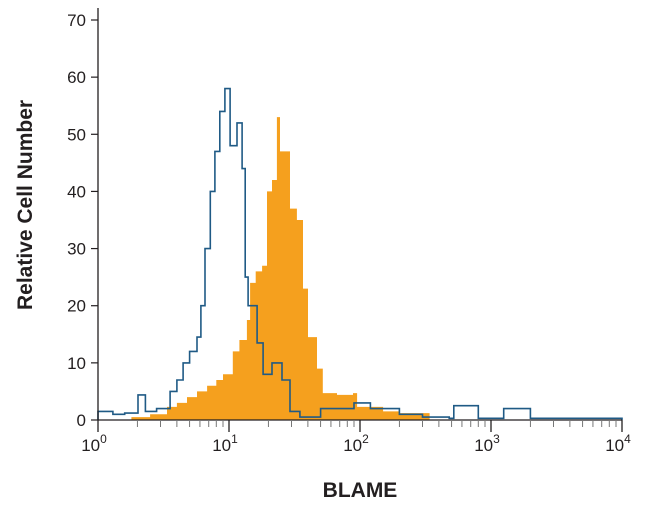  Describe the element at coordinates (76, 134) in the screenshot. I see `y-tick-label: 50` at that location.